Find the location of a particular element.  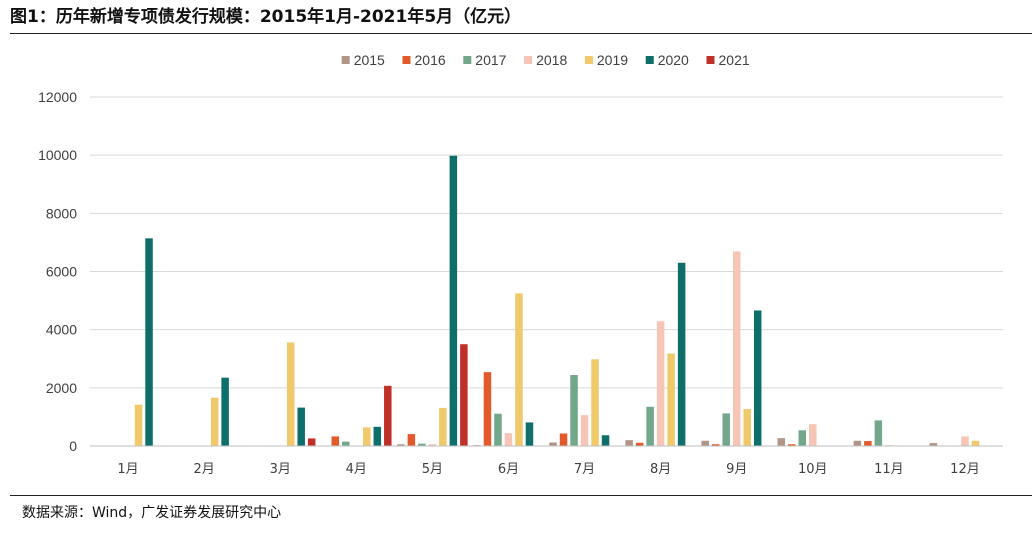

legend-swatch-2016 is located at coordinates (406, 60).